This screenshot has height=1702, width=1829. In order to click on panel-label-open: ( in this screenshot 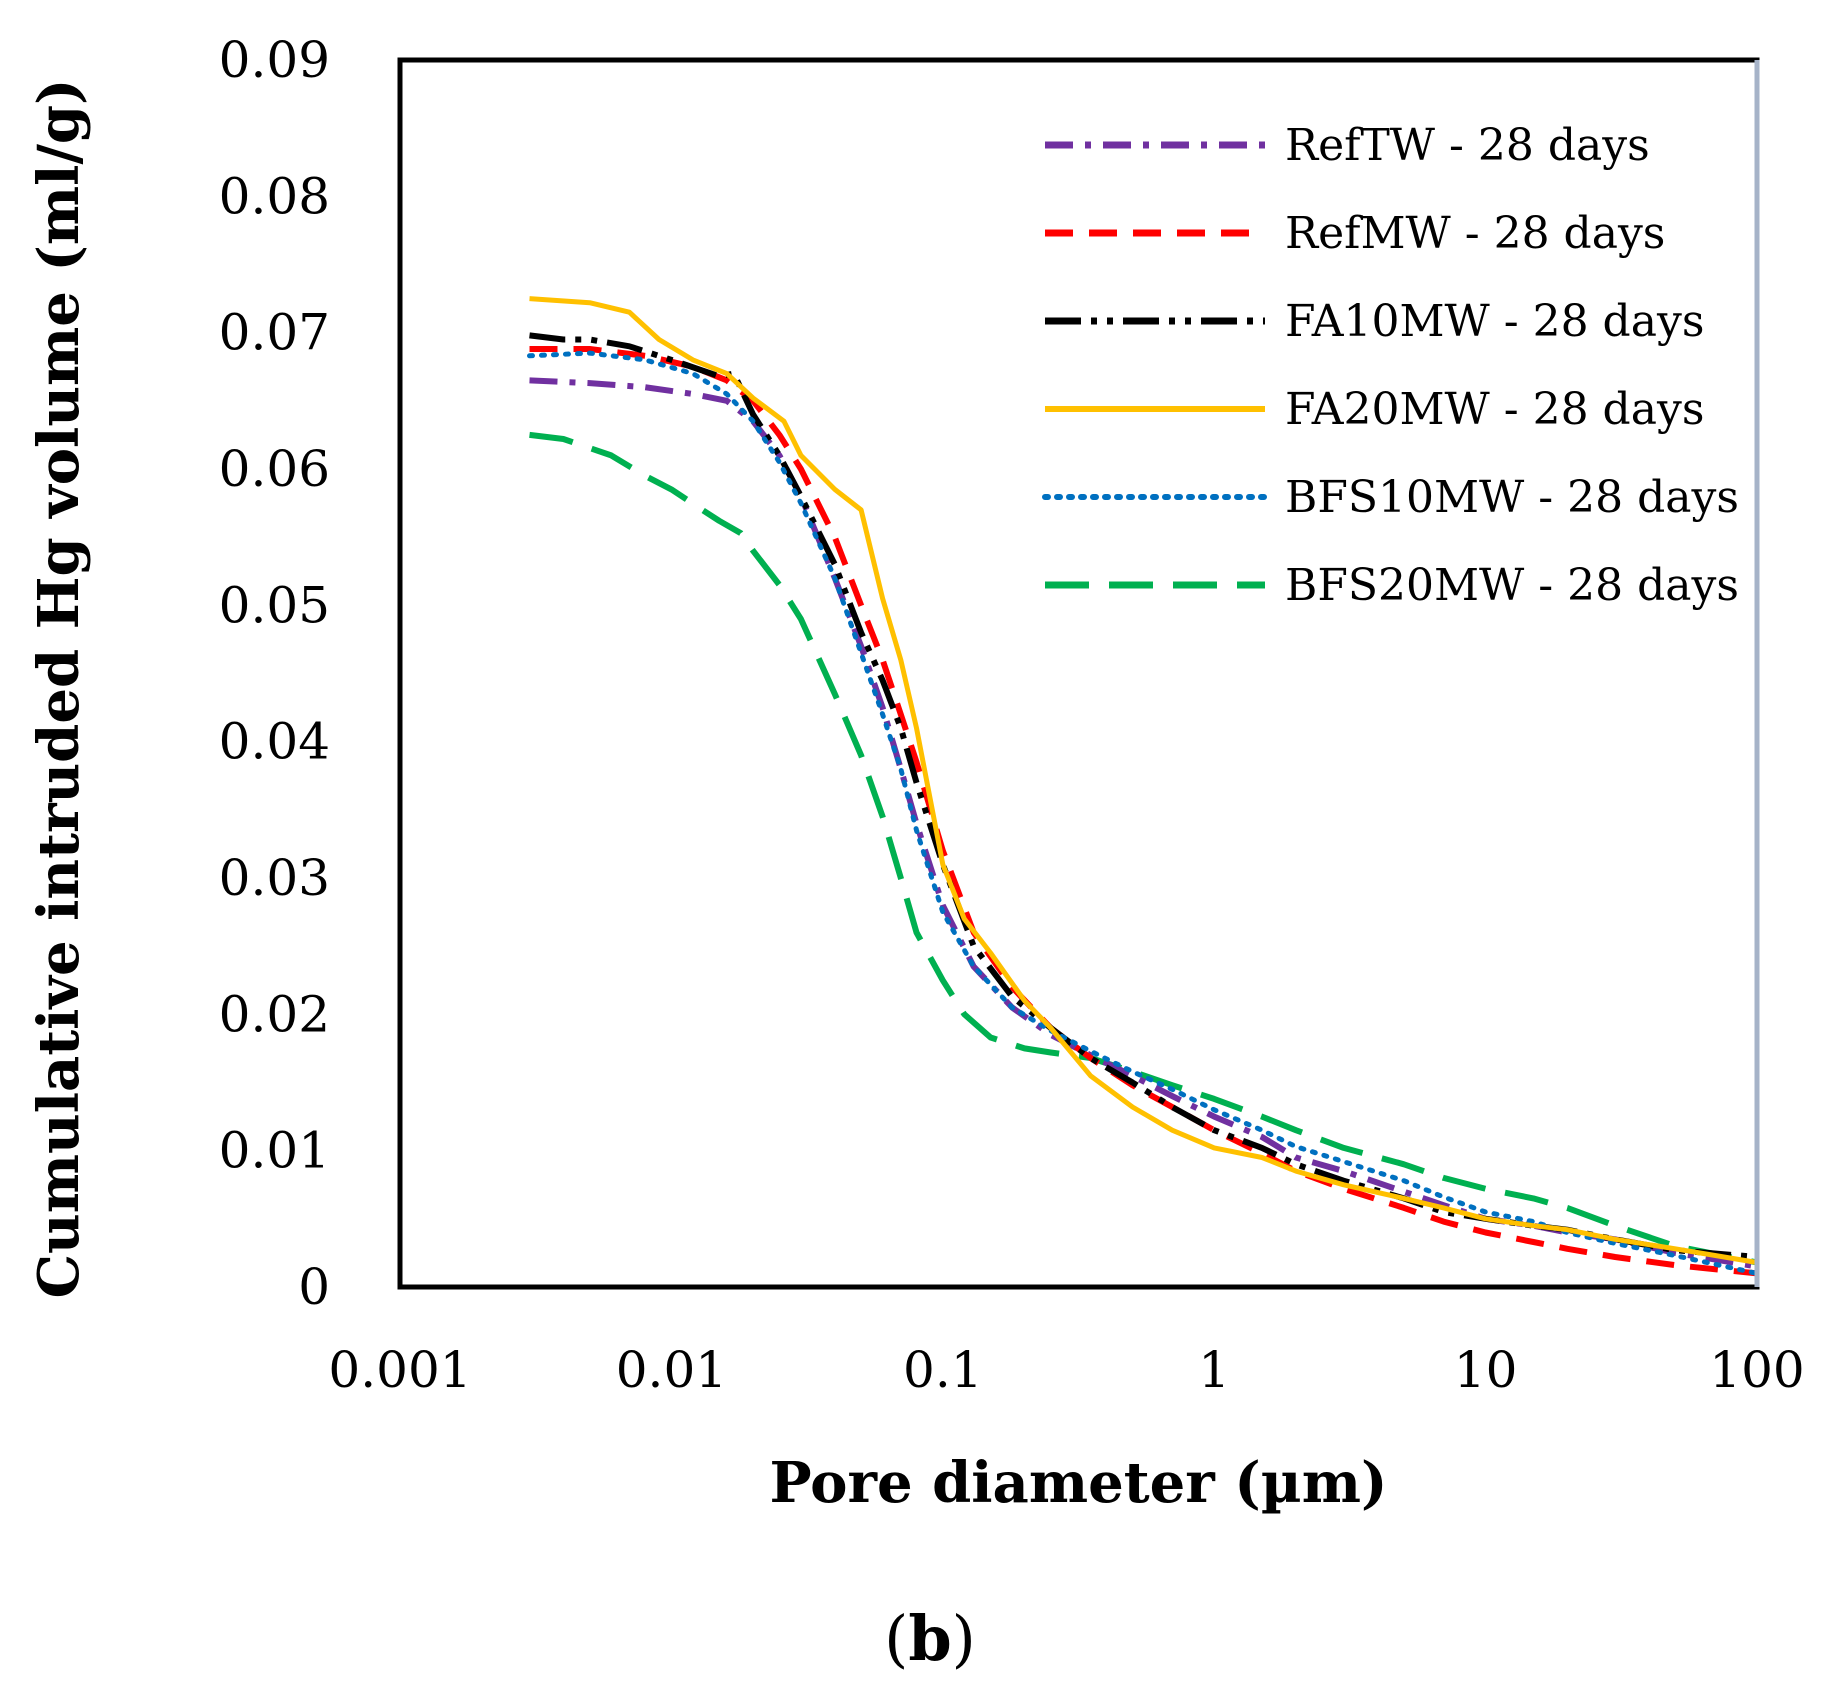, I will do `click(896, 1638)`.